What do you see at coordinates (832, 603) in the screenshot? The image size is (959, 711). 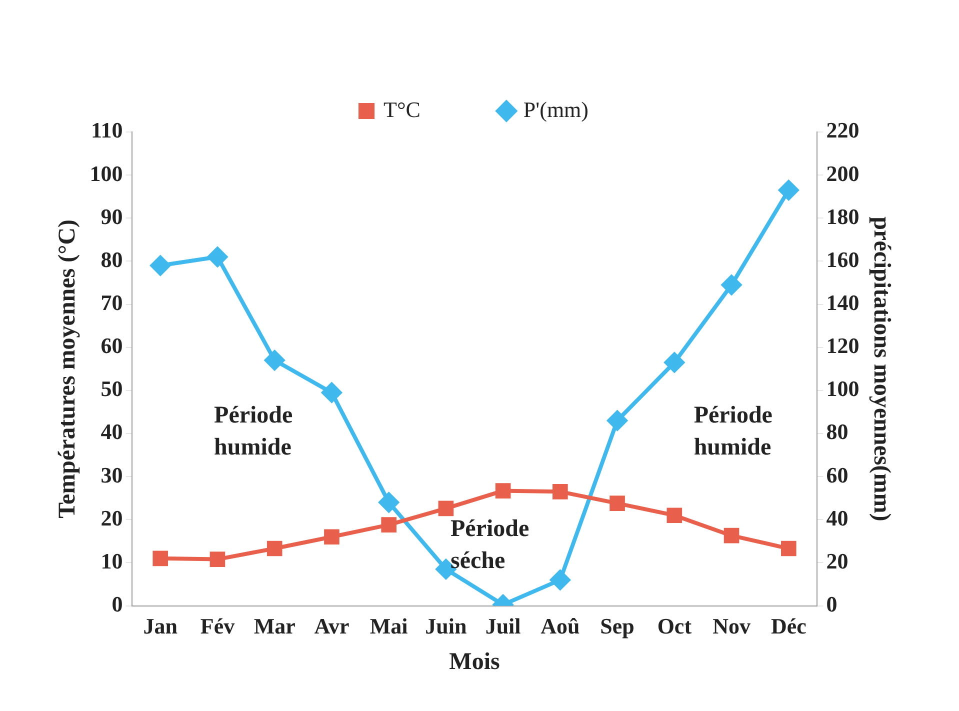 I see `y2-tick-label: 0` at bounding box center [832, 603].